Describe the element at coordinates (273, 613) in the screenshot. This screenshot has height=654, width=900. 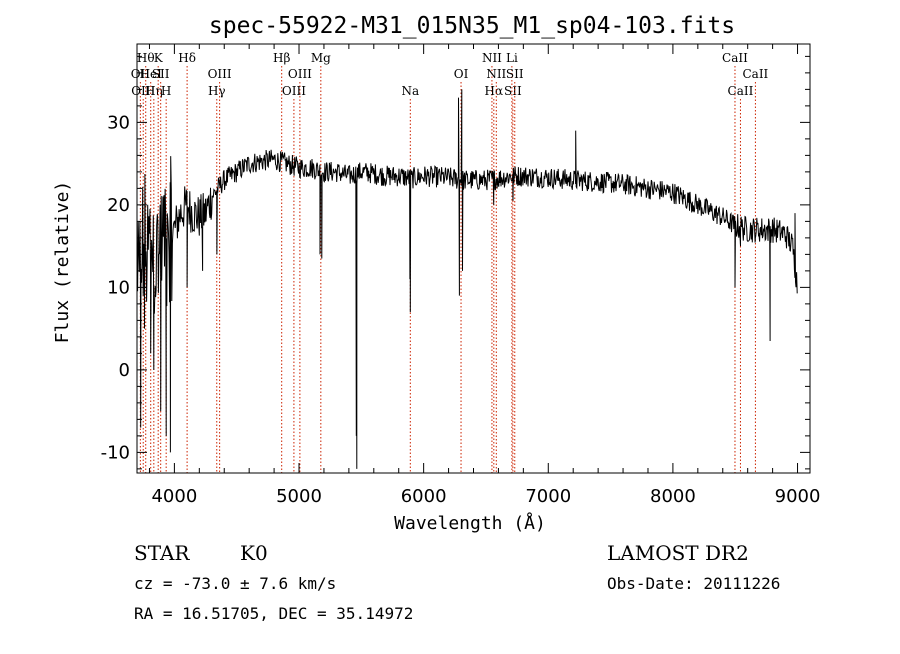
I see `coordinates: RA = 16.51705, DEC = 35.14972` at that location.